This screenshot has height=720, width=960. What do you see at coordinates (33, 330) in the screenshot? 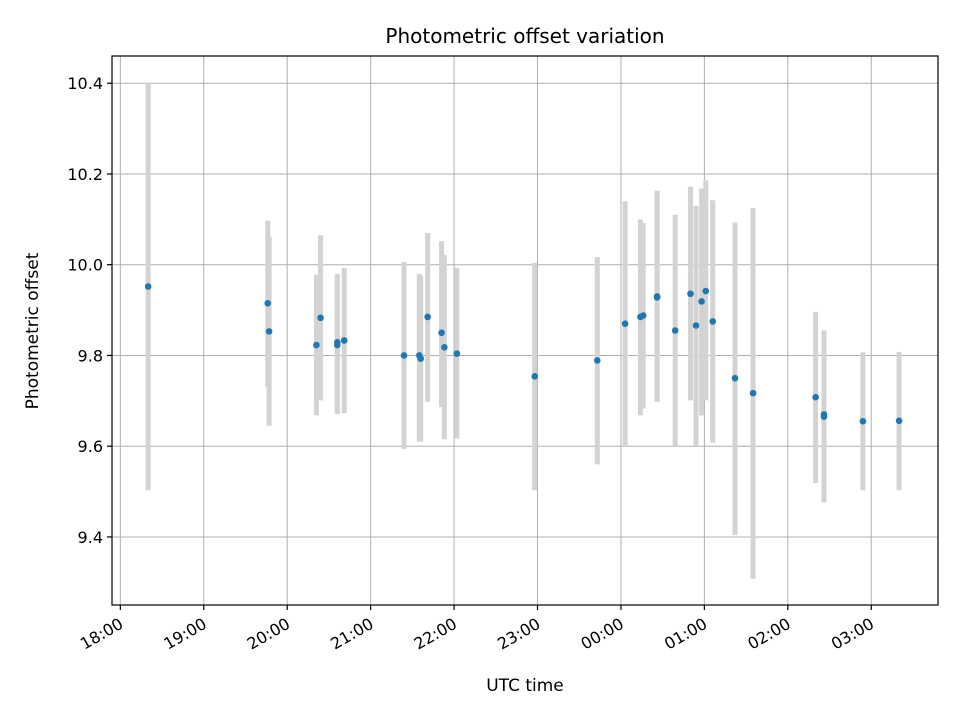
I see `y-axis-label: Photometric offset` at bounding box center [33, 330].